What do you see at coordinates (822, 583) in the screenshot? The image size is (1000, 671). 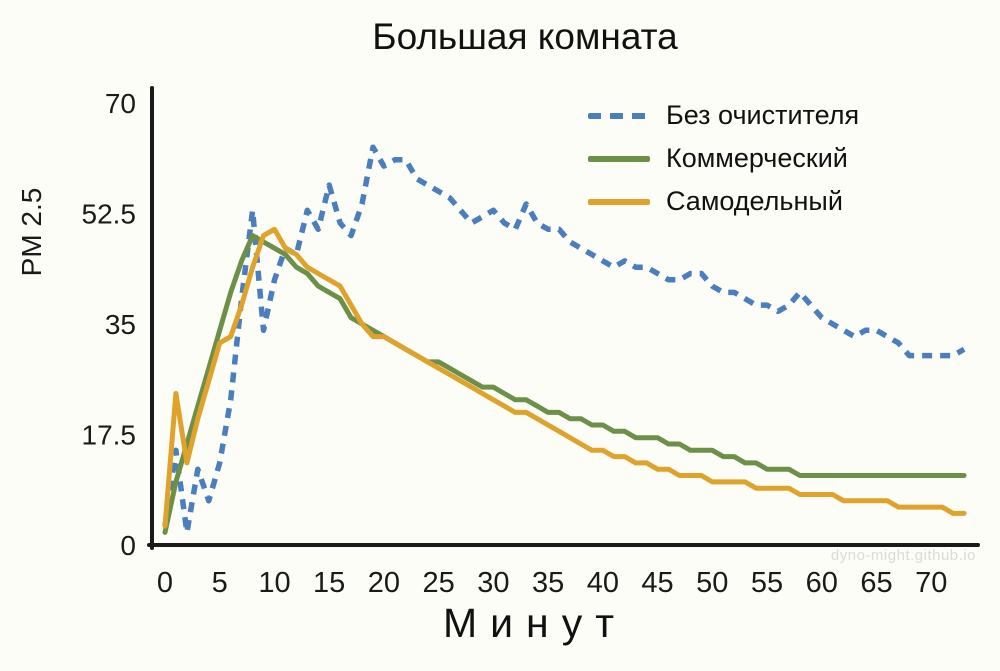 I see `x-tick-label: 60` at bounding box center [822, 583].